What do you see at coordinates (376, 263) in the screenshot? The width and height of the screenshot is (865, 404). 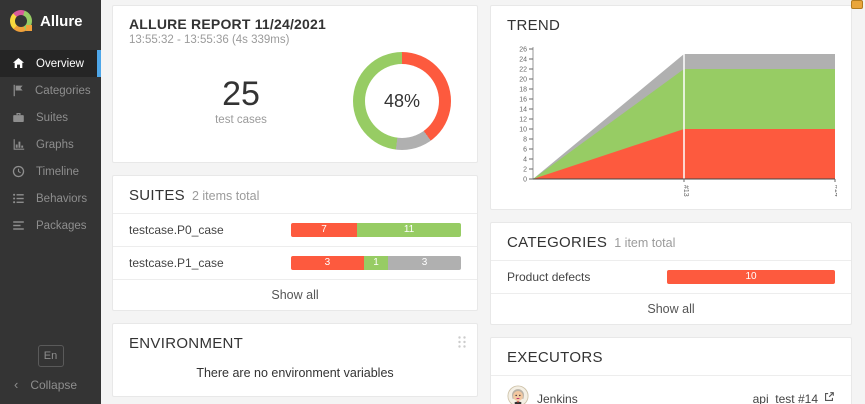 I see `bar-segment-passed: 1` at bounding box center [376, 263].